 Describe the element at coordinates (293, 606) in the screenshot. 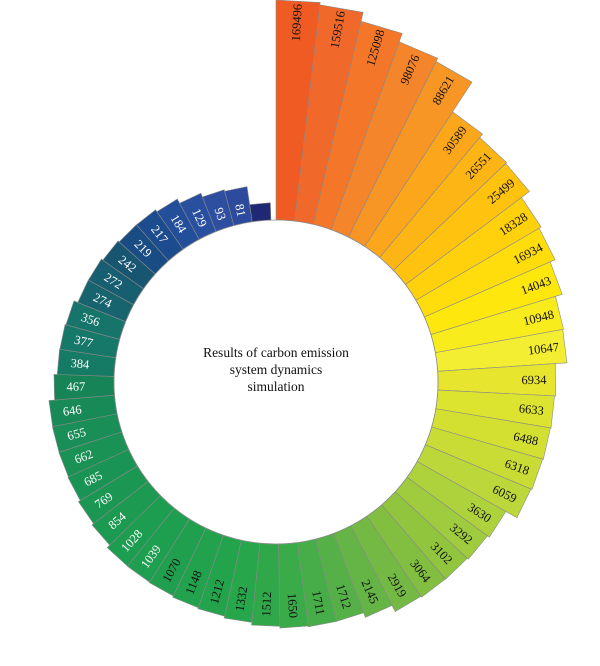

I see `bar-value-label: 1650` at that location.